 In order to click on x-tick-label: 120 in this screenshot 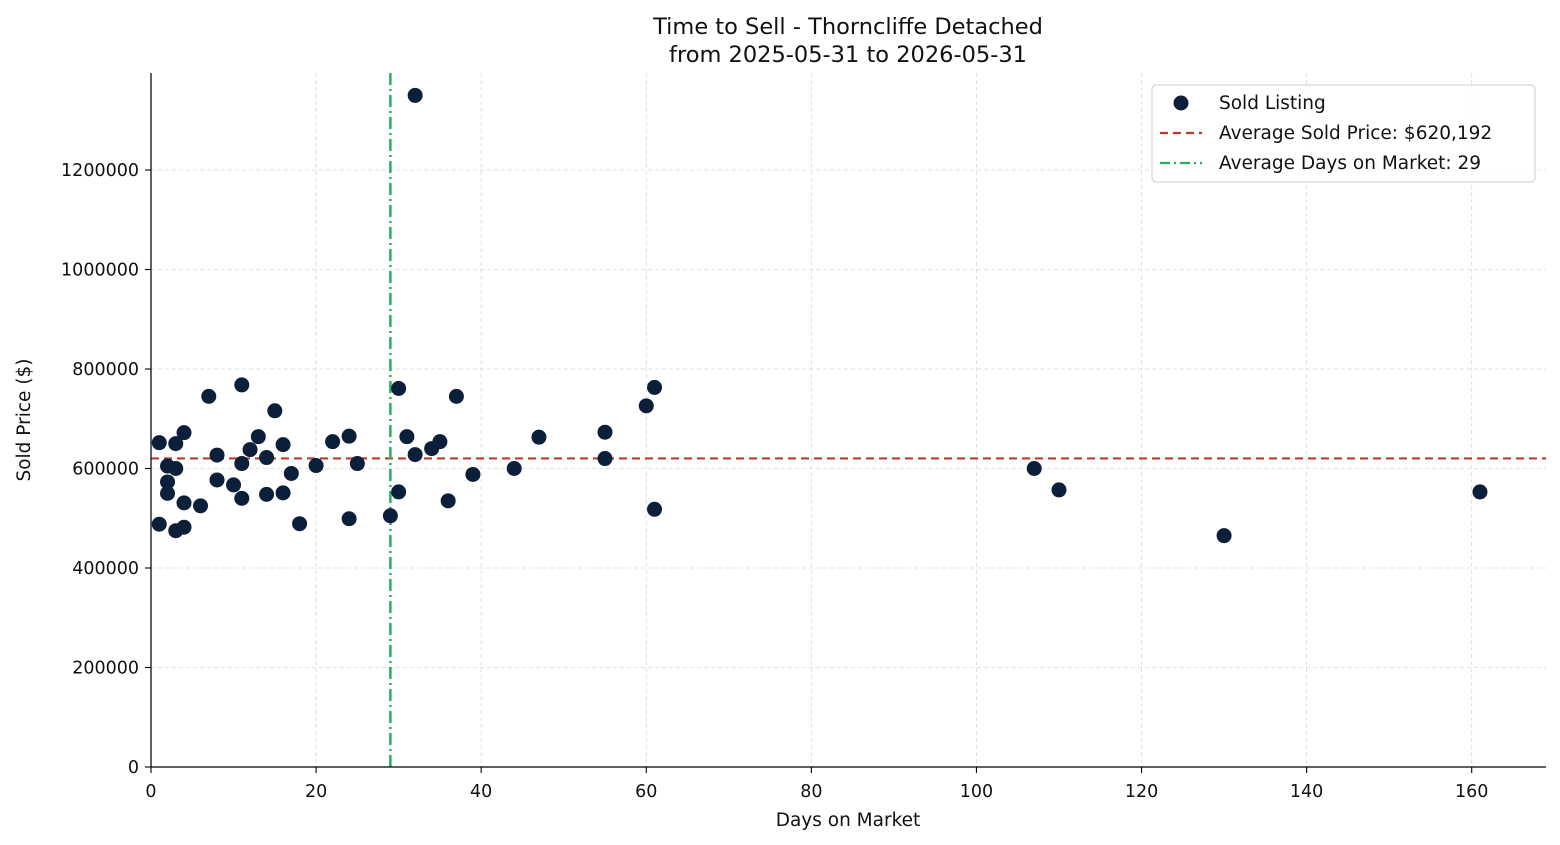, I will do `click(1141, 792)`.